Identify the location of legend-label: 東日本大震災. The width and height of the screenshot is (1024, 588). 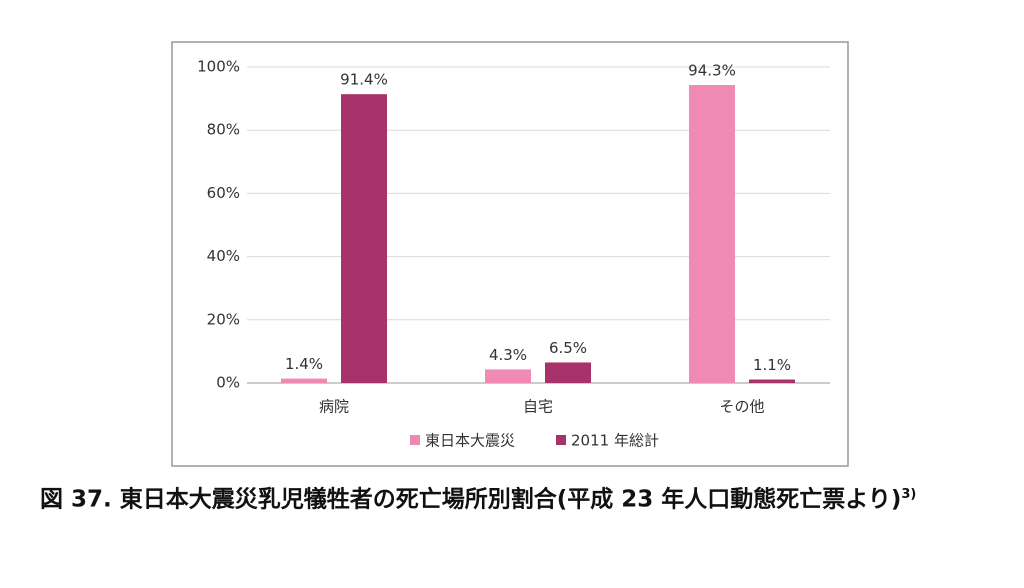
(470, 441).